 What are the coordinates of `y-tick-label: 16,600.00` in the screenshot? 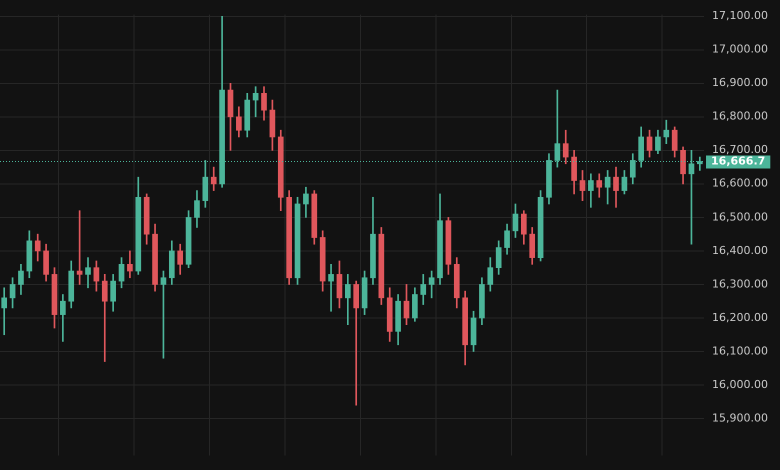 It's located at (740, 183).